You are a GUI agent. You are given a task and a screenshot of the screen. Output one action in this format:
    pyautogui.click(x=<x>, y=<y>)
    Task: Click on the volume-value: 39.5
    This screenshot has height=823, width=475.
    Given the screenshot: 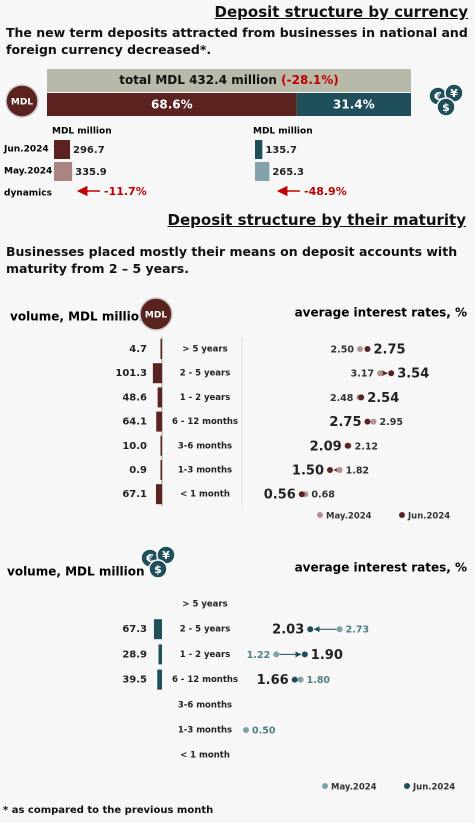 What is the action you would take?
    pyautogui.click(x=134, y=680)
    